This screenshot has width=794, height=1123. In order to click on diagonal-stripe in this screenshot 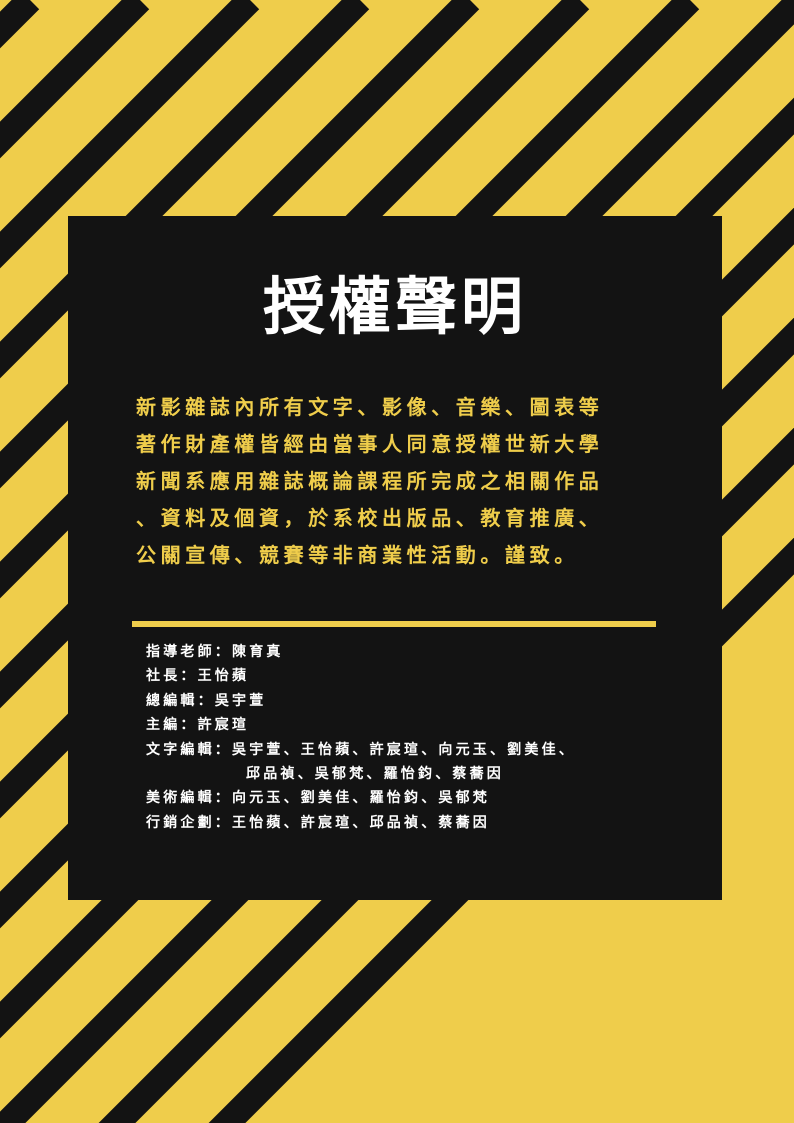, I will do `click(130, 134)`.